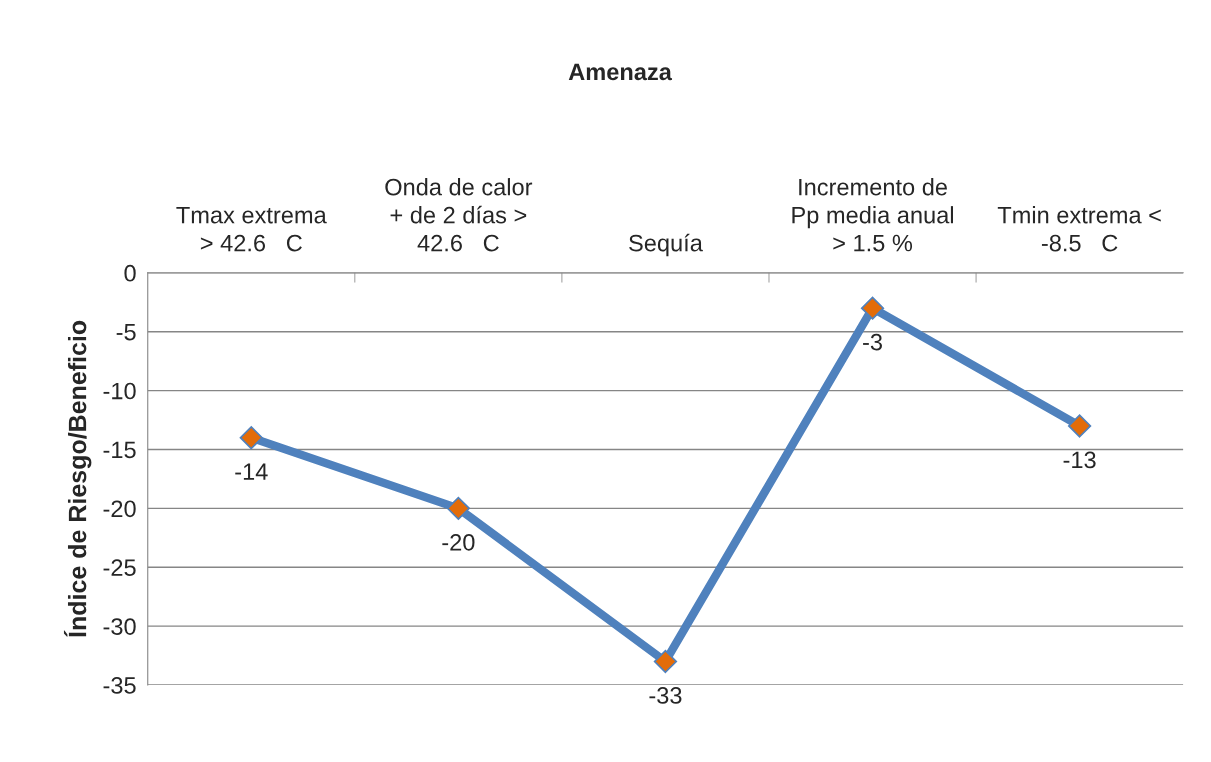  What do you see at coordinates (119, 450) in the screenshot?
I see `y-tick-label: -15` at bounding box center [119, 450].